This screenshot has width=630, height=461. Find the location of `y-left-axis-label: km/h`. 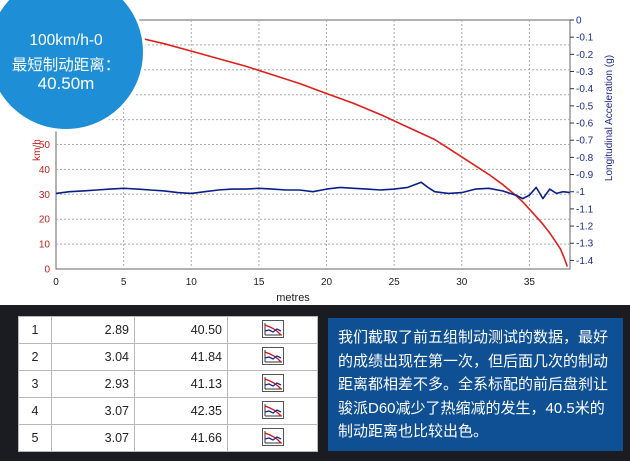

y-left-axis-label: km/h is located at coordinates (37, 150).